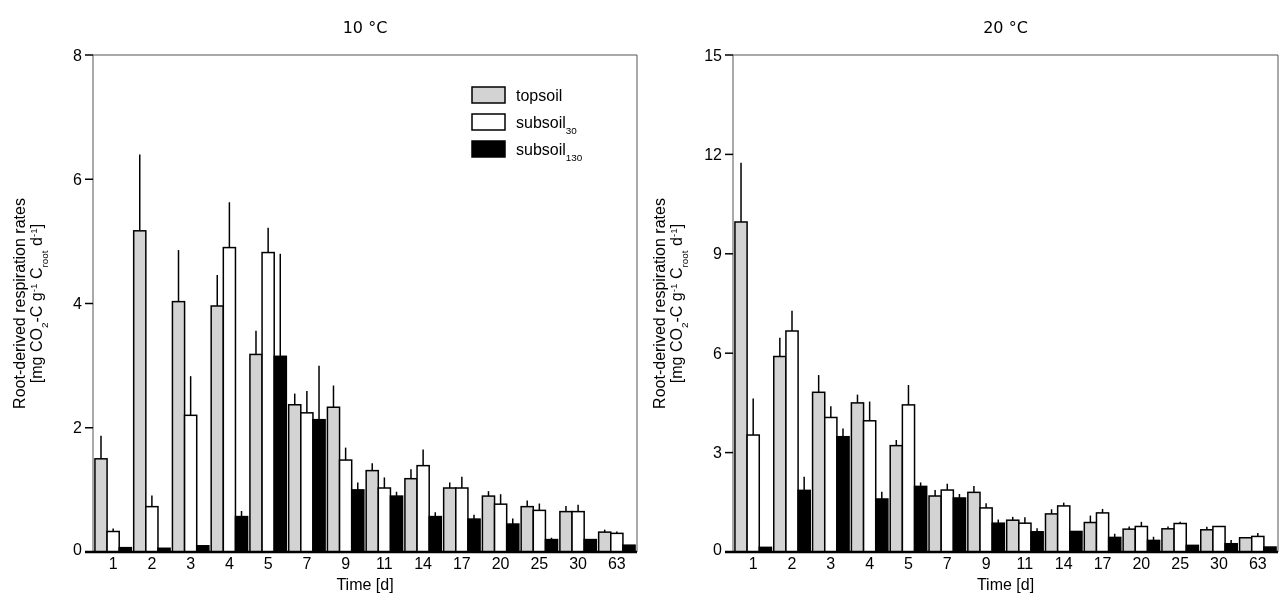 The height and width of the screenshot is (598, 1284). What do you see at coordinates (549, 151) in the screenshot?
I see `legend-label: subsoil$_{130}$` at bounding box center [549, 151].